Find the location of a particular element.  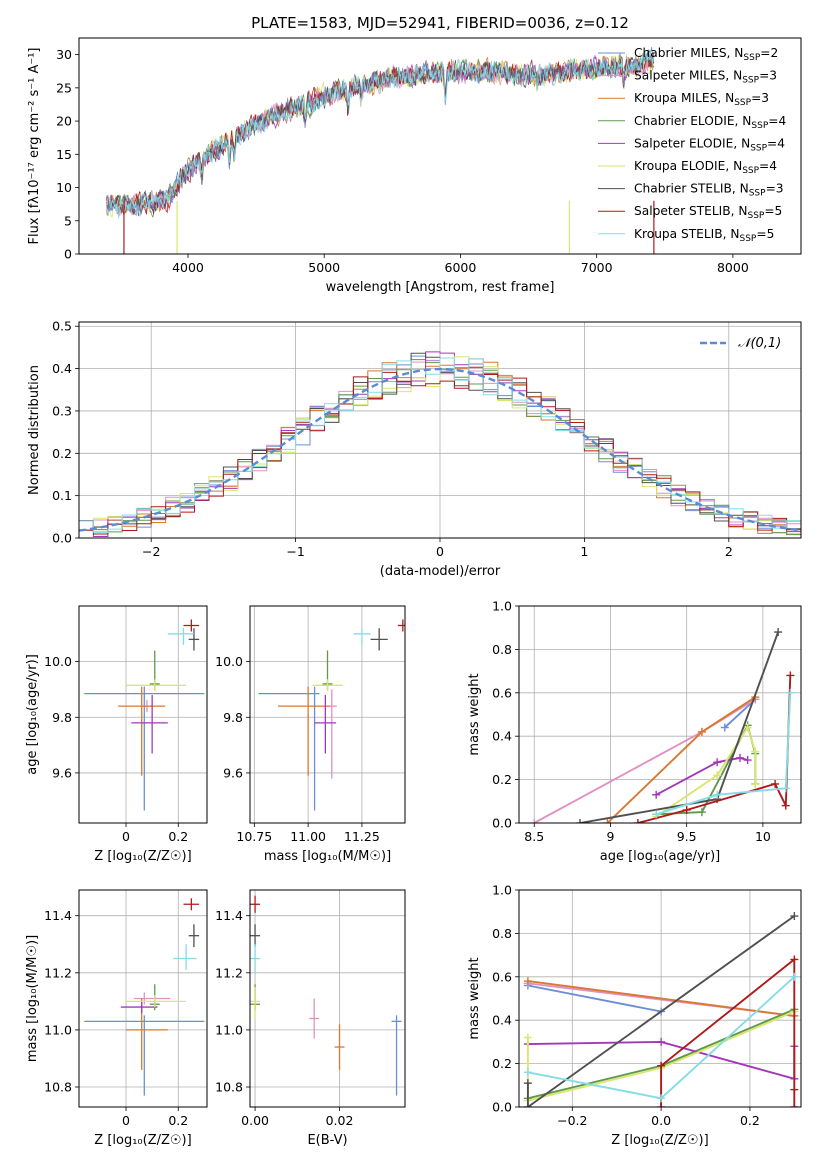

y-tick-label: 20 is located at coordinates (64, 121).